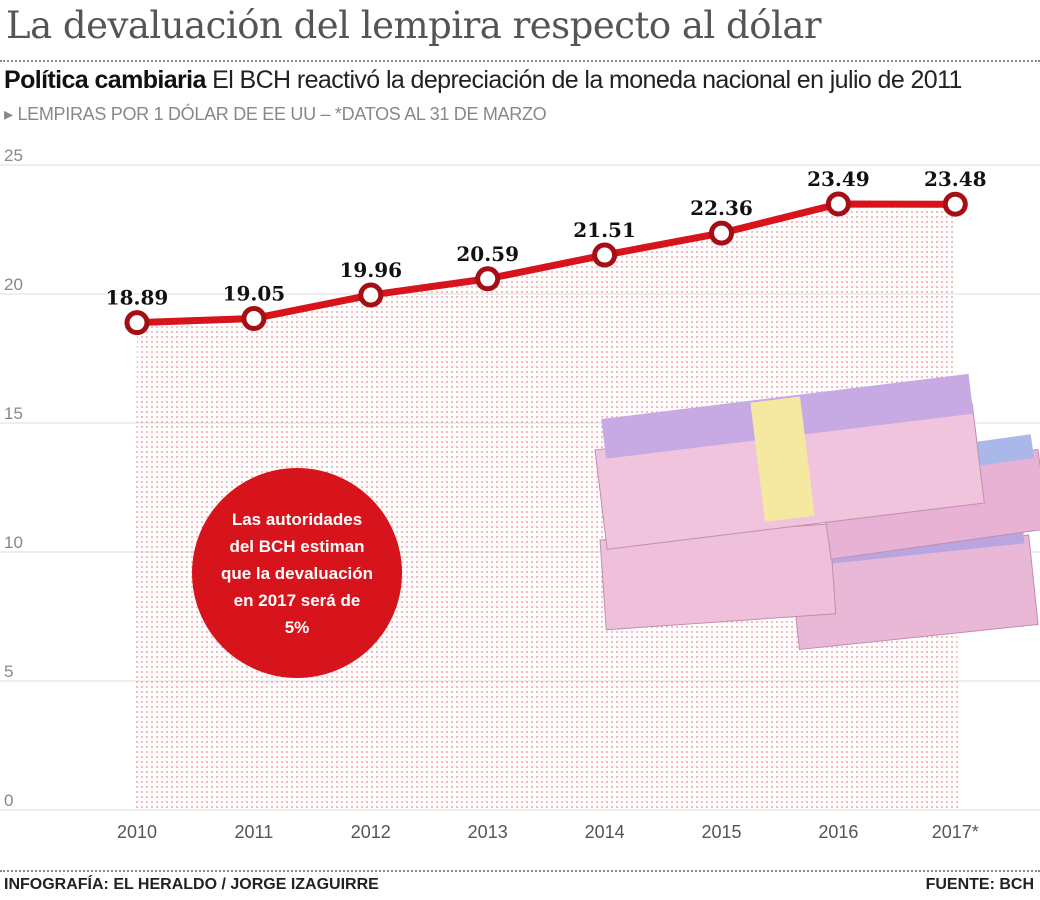  What do you see at coordinates (721, 832) in the screenshot?
I see `x-tick-label: 2015` at bounding box center [721, 832].